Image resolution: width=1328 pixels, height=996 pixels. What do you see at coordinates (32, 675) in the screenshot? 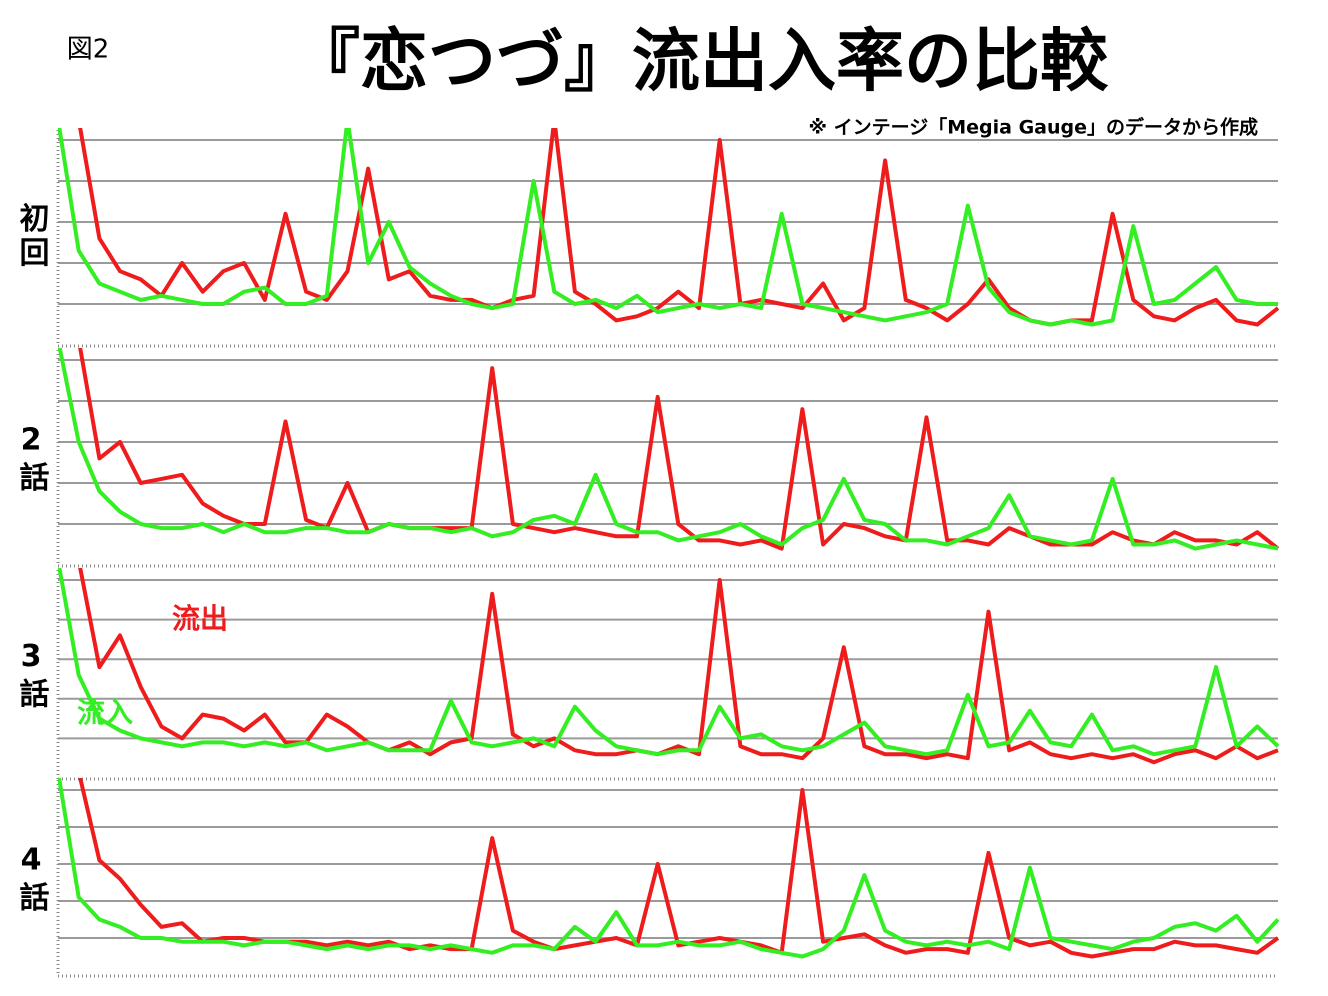
I see `panel-label: 3話` at bounding box center [32, 675].